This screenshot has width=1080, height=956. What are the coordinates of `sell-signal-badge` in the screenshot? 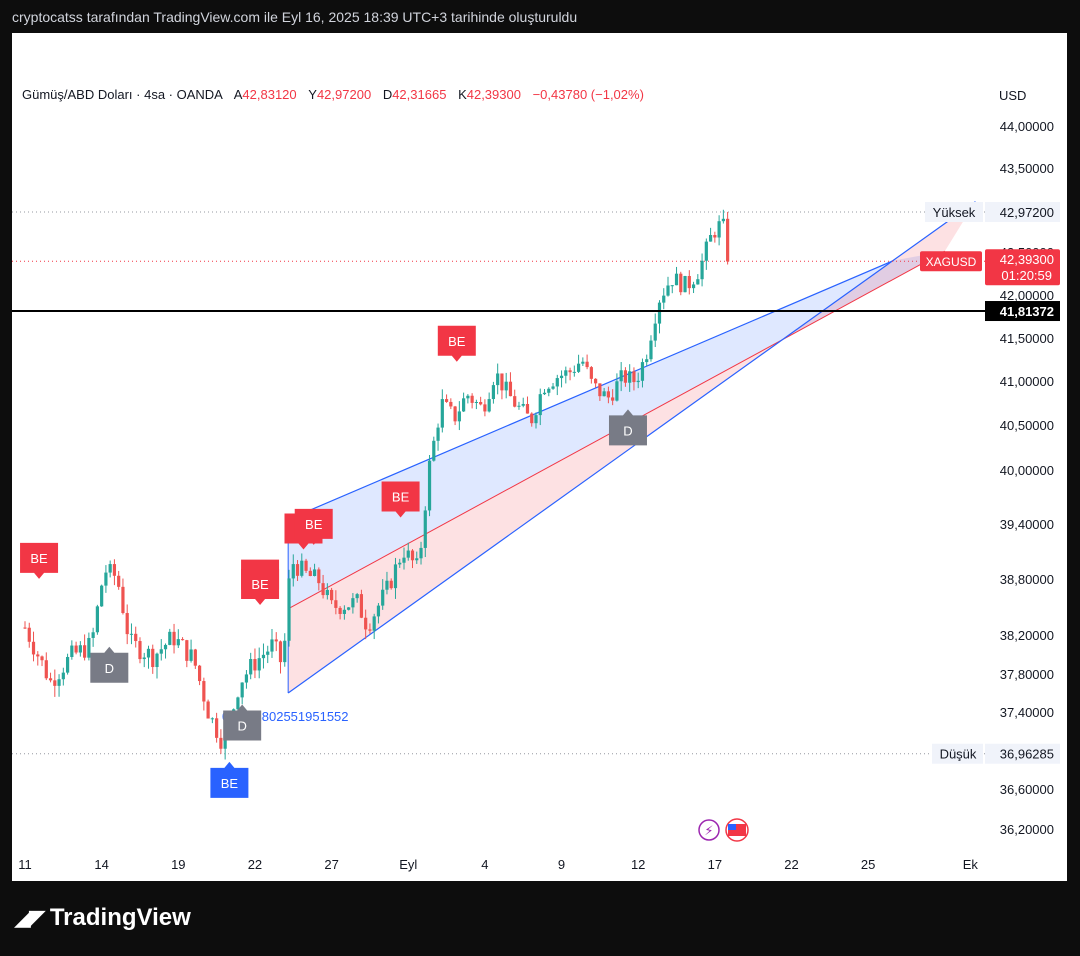 It's located at (260, 587).